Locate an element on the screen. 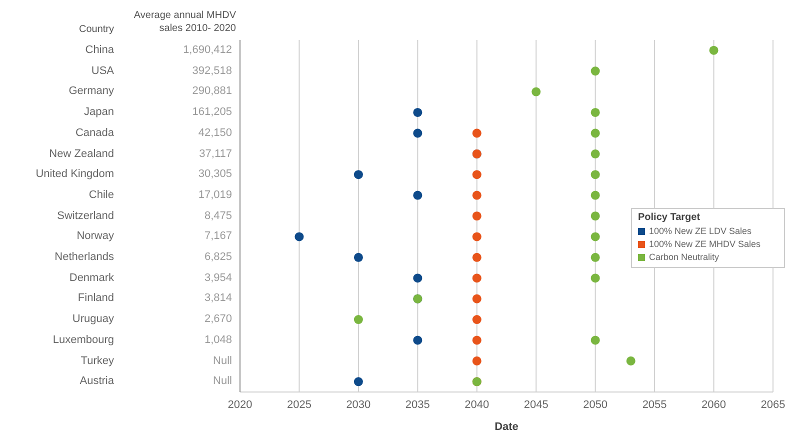 Image resolution: width=799 pixels, height=433 pixels. category-label: Norway is located at coordinates (95, 236).